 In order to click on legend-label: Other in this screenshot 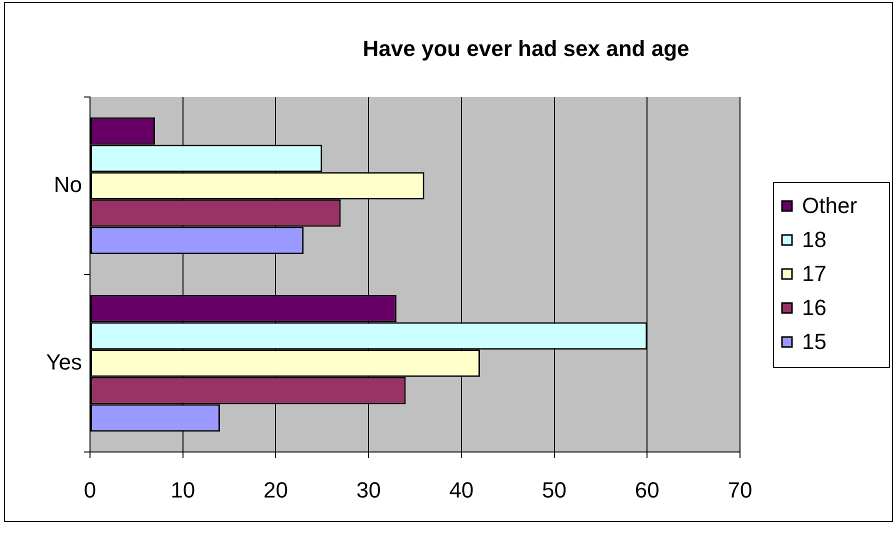, I will do `click(830, 205)`.